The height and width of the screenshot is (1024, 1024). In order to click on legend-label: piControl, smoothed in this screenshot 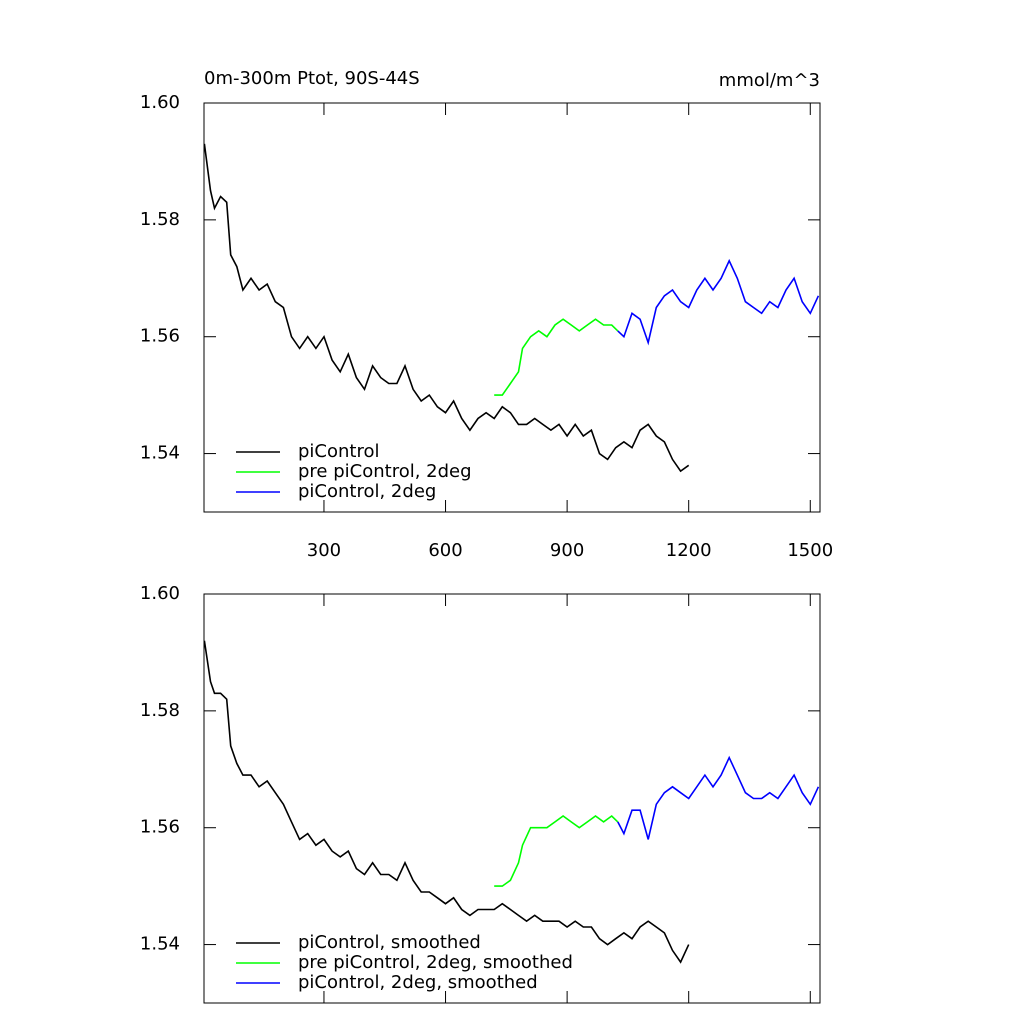, I will do `click(389, 942)`.